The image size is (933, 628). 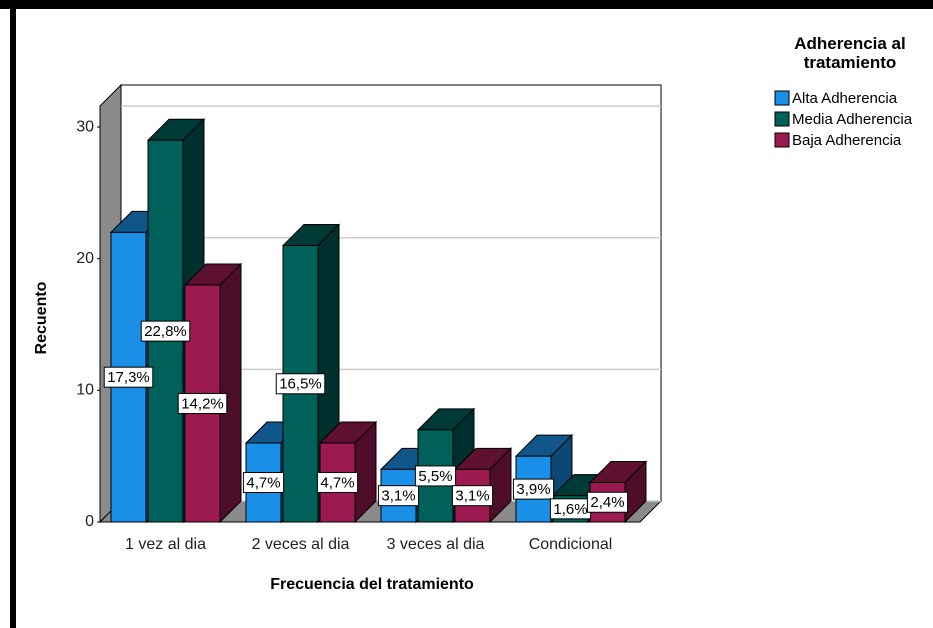 I want to click on y-tick-label: 30, so click(x=85, y=126).